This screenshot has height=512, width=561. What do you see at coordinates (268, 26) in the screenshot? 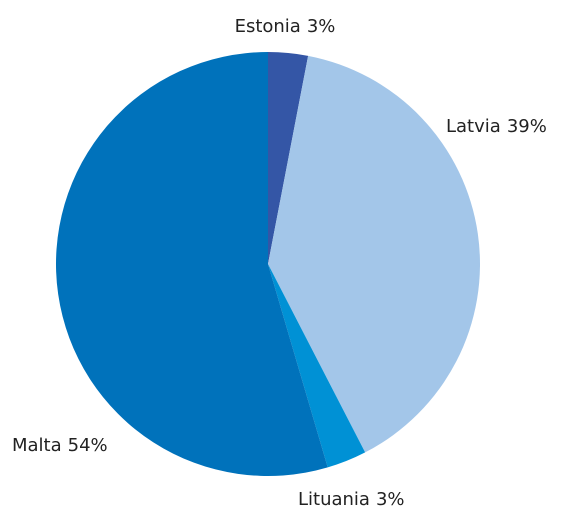
I see `slice-name: Estonia` at bounding box center [268, 26].